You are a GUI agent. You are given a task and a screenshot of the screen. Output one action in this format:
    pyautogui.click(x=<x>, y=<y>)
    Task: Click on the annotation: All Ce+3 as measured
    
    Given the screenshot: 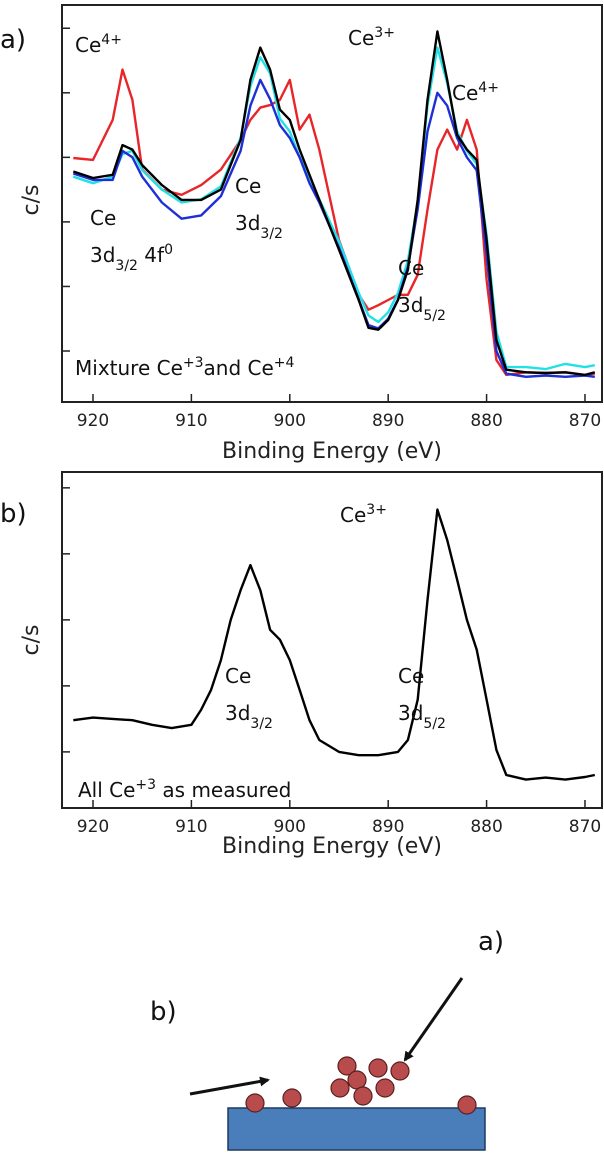 What is the action you would take?
    pyautogui.click(x=184, y=789)
    